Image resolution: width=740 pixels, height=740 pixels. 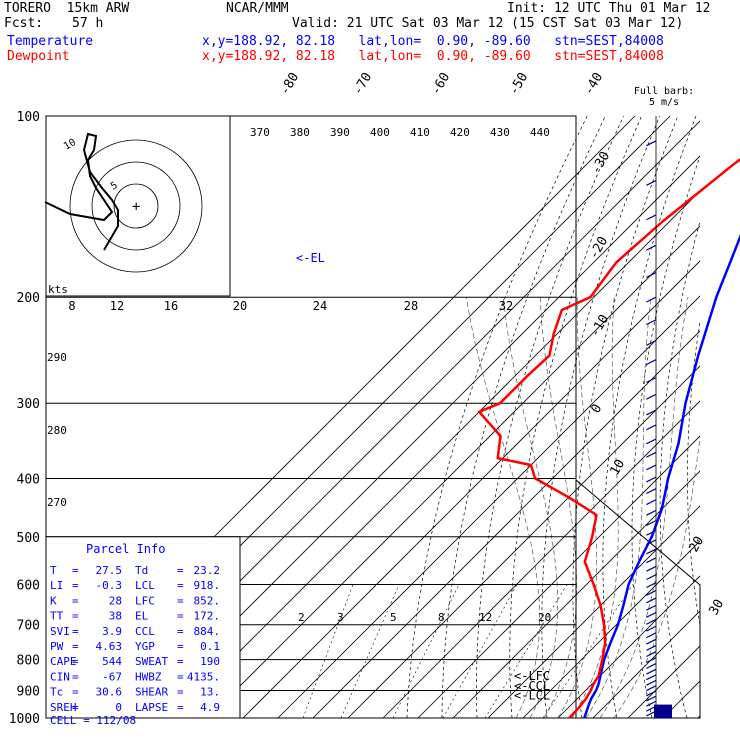 I want to click on hodograph-center: +, so click(x=136, y=207).